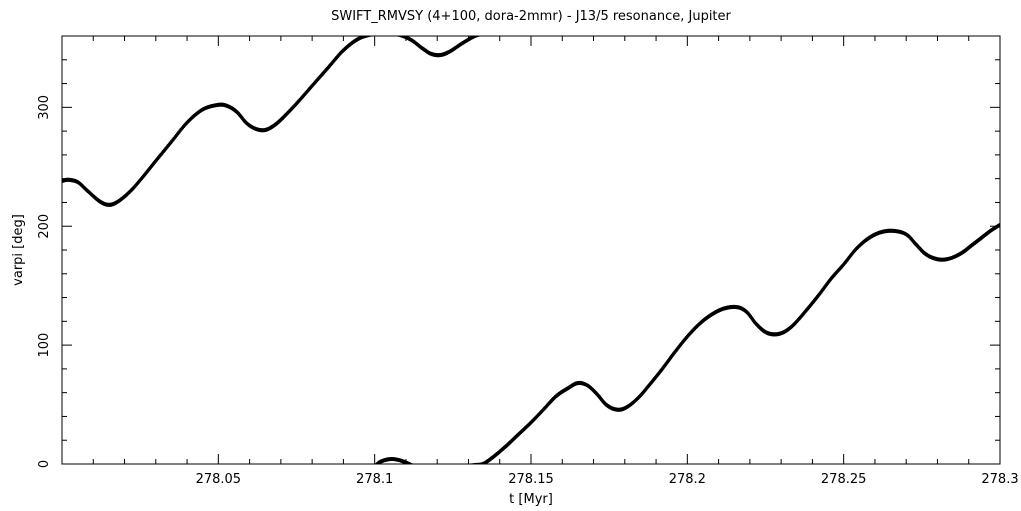 Image resolution: width=1021 pixels, height=511 pixels. What do you see at coordinates (44, 226) in the screenshot?
I see `y-tick-label: 200` at bounding box center [44, 226].